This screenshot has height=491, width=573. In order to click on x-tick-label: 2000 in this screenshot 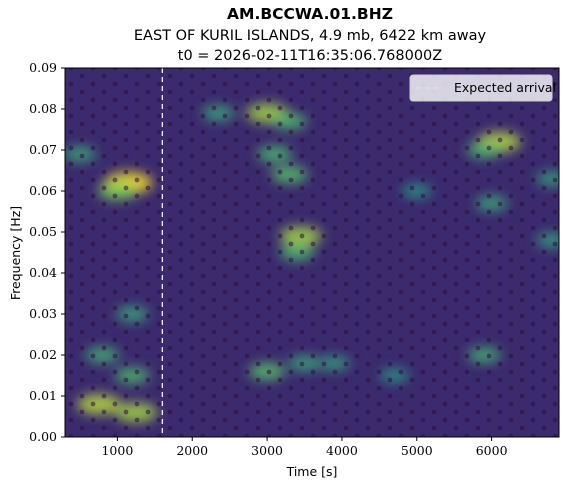, I will do `click(192, 450)`.